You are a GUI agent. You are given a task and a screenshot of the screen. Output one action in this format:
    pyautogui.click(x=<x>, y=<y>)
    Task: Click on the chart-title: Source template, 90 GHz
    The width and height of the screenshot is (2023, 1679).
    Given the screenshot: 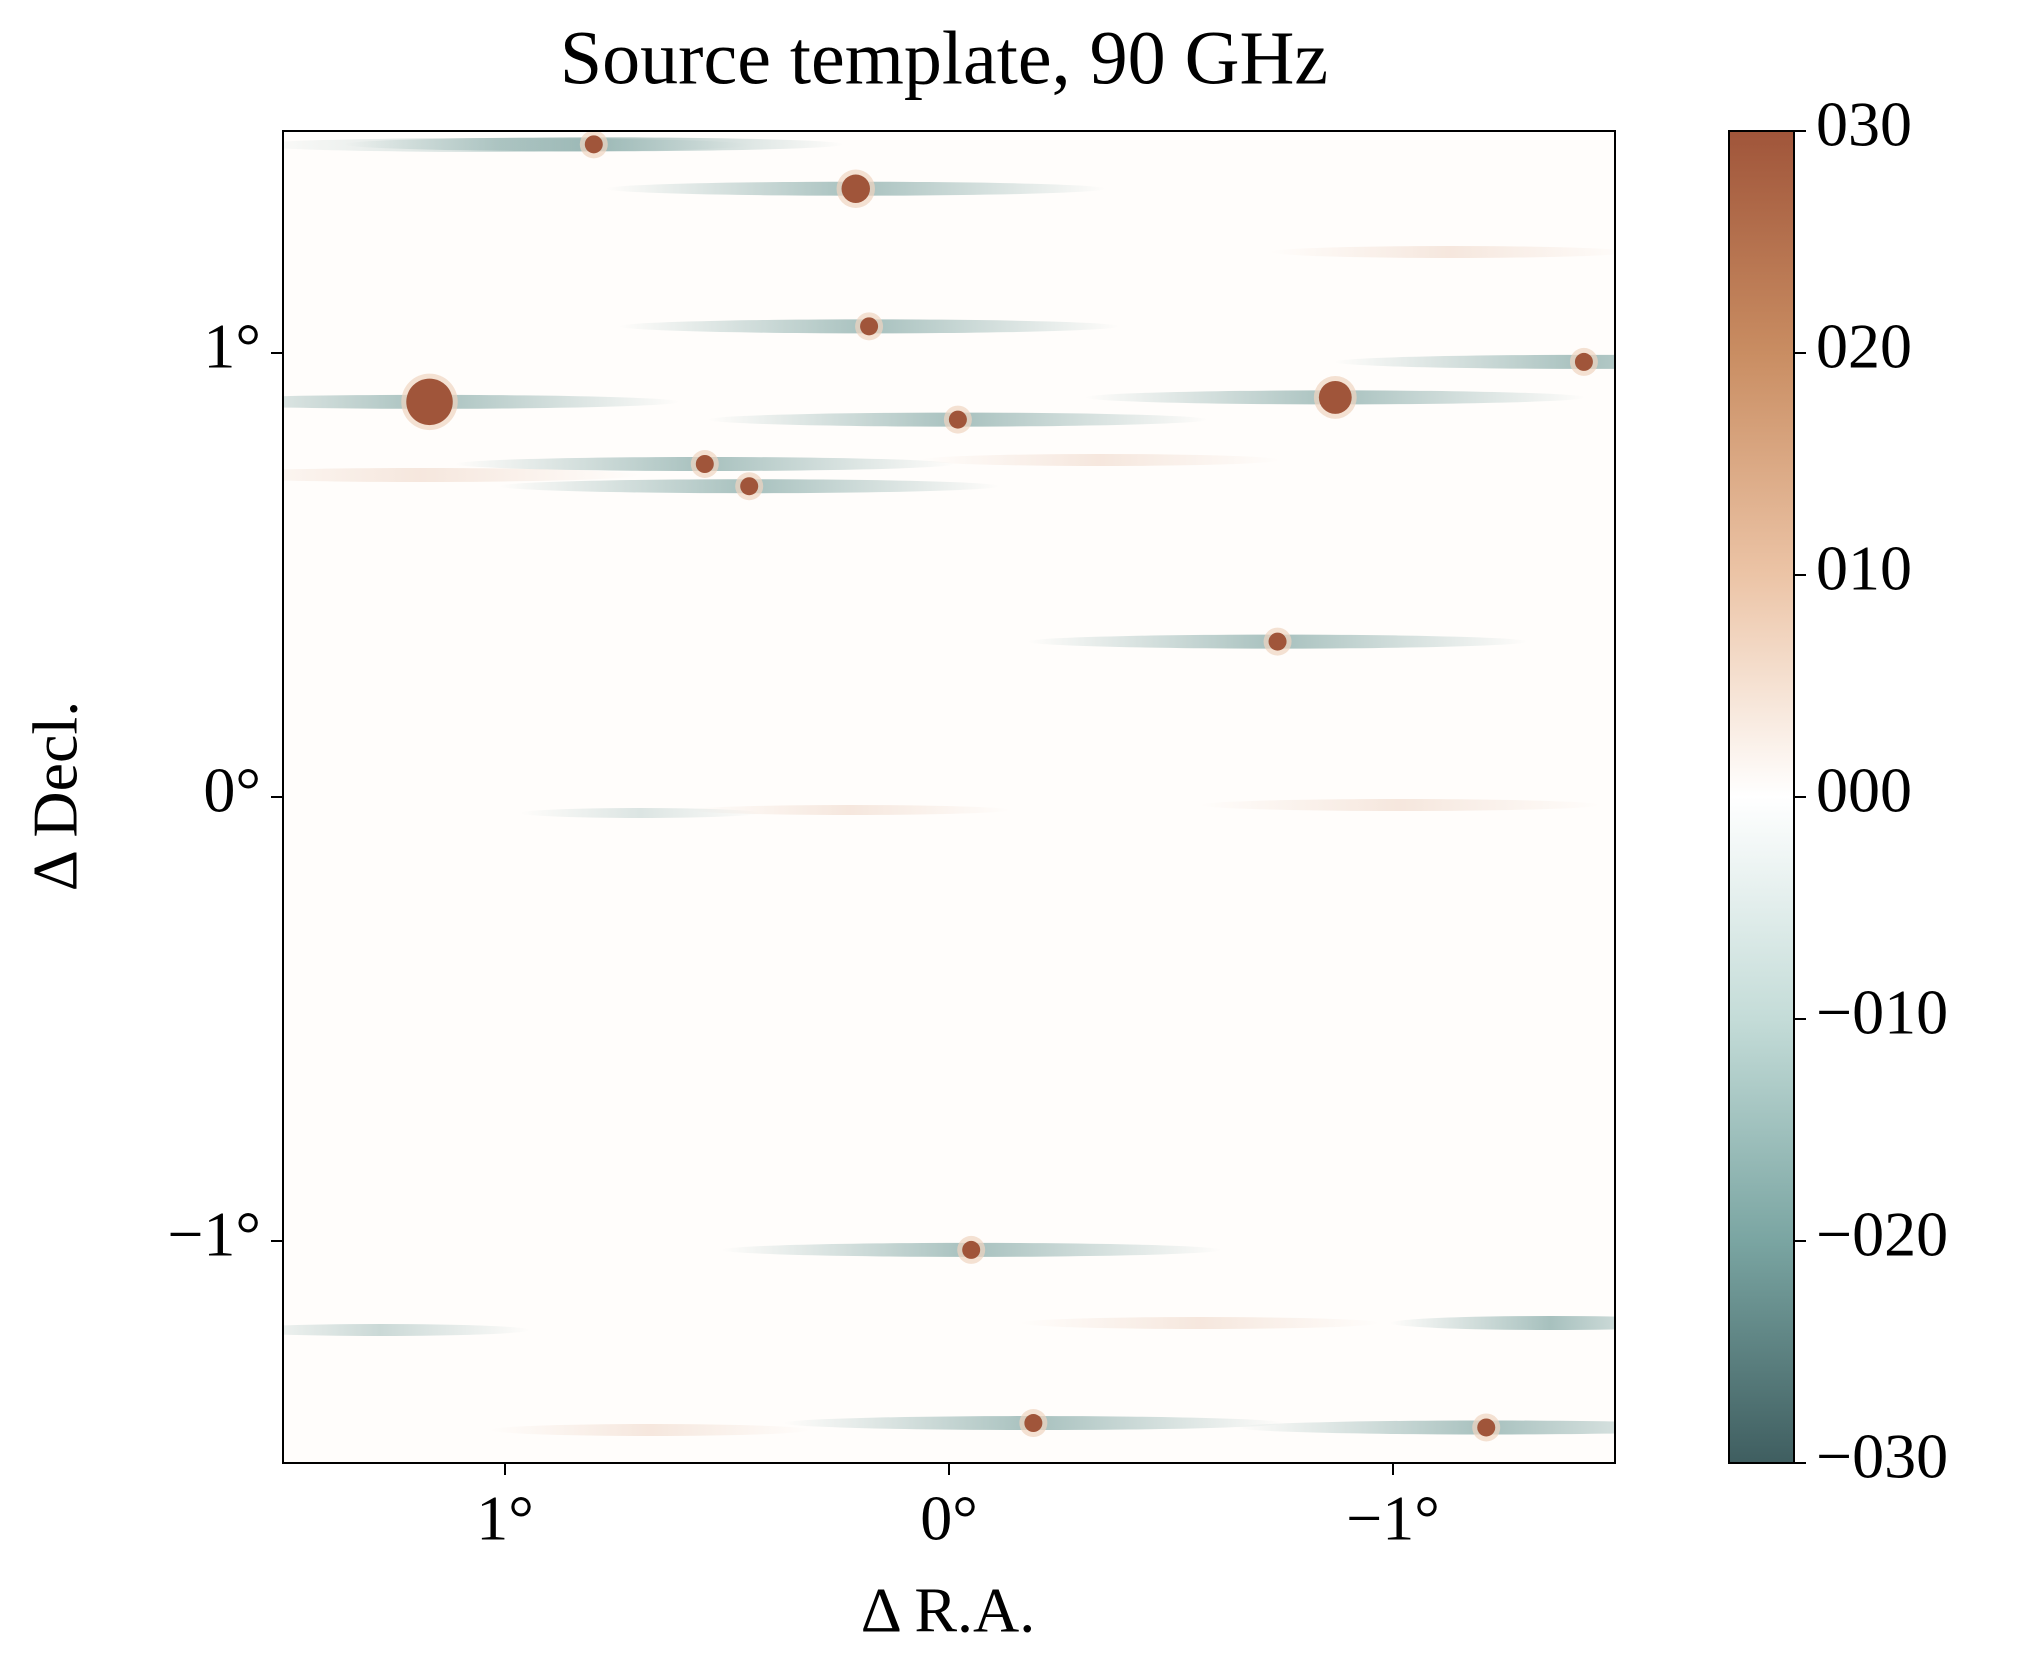 What is the action you would take?
    pyautogui.click(x=944, y=58)
    